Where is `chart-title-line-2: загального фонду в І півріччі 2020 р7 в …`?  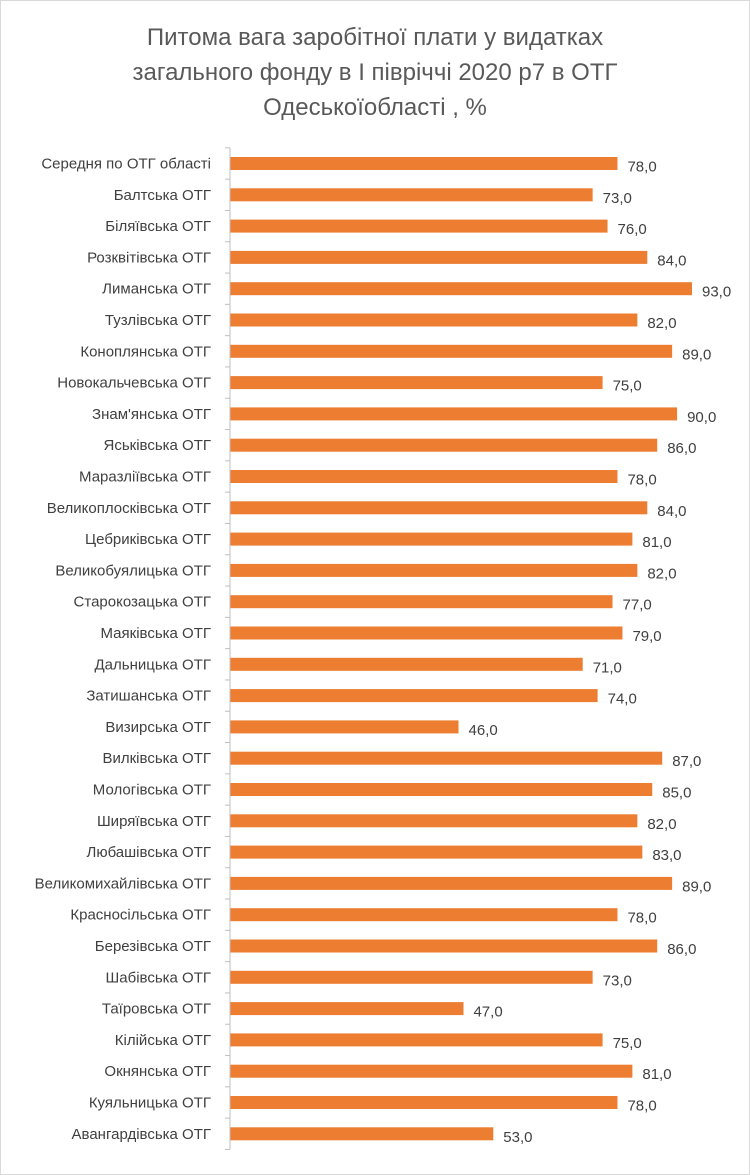 chart-title-line-2: загального фонду в І півріччі 2020 р7 в … is located at coordinates (375, 72).